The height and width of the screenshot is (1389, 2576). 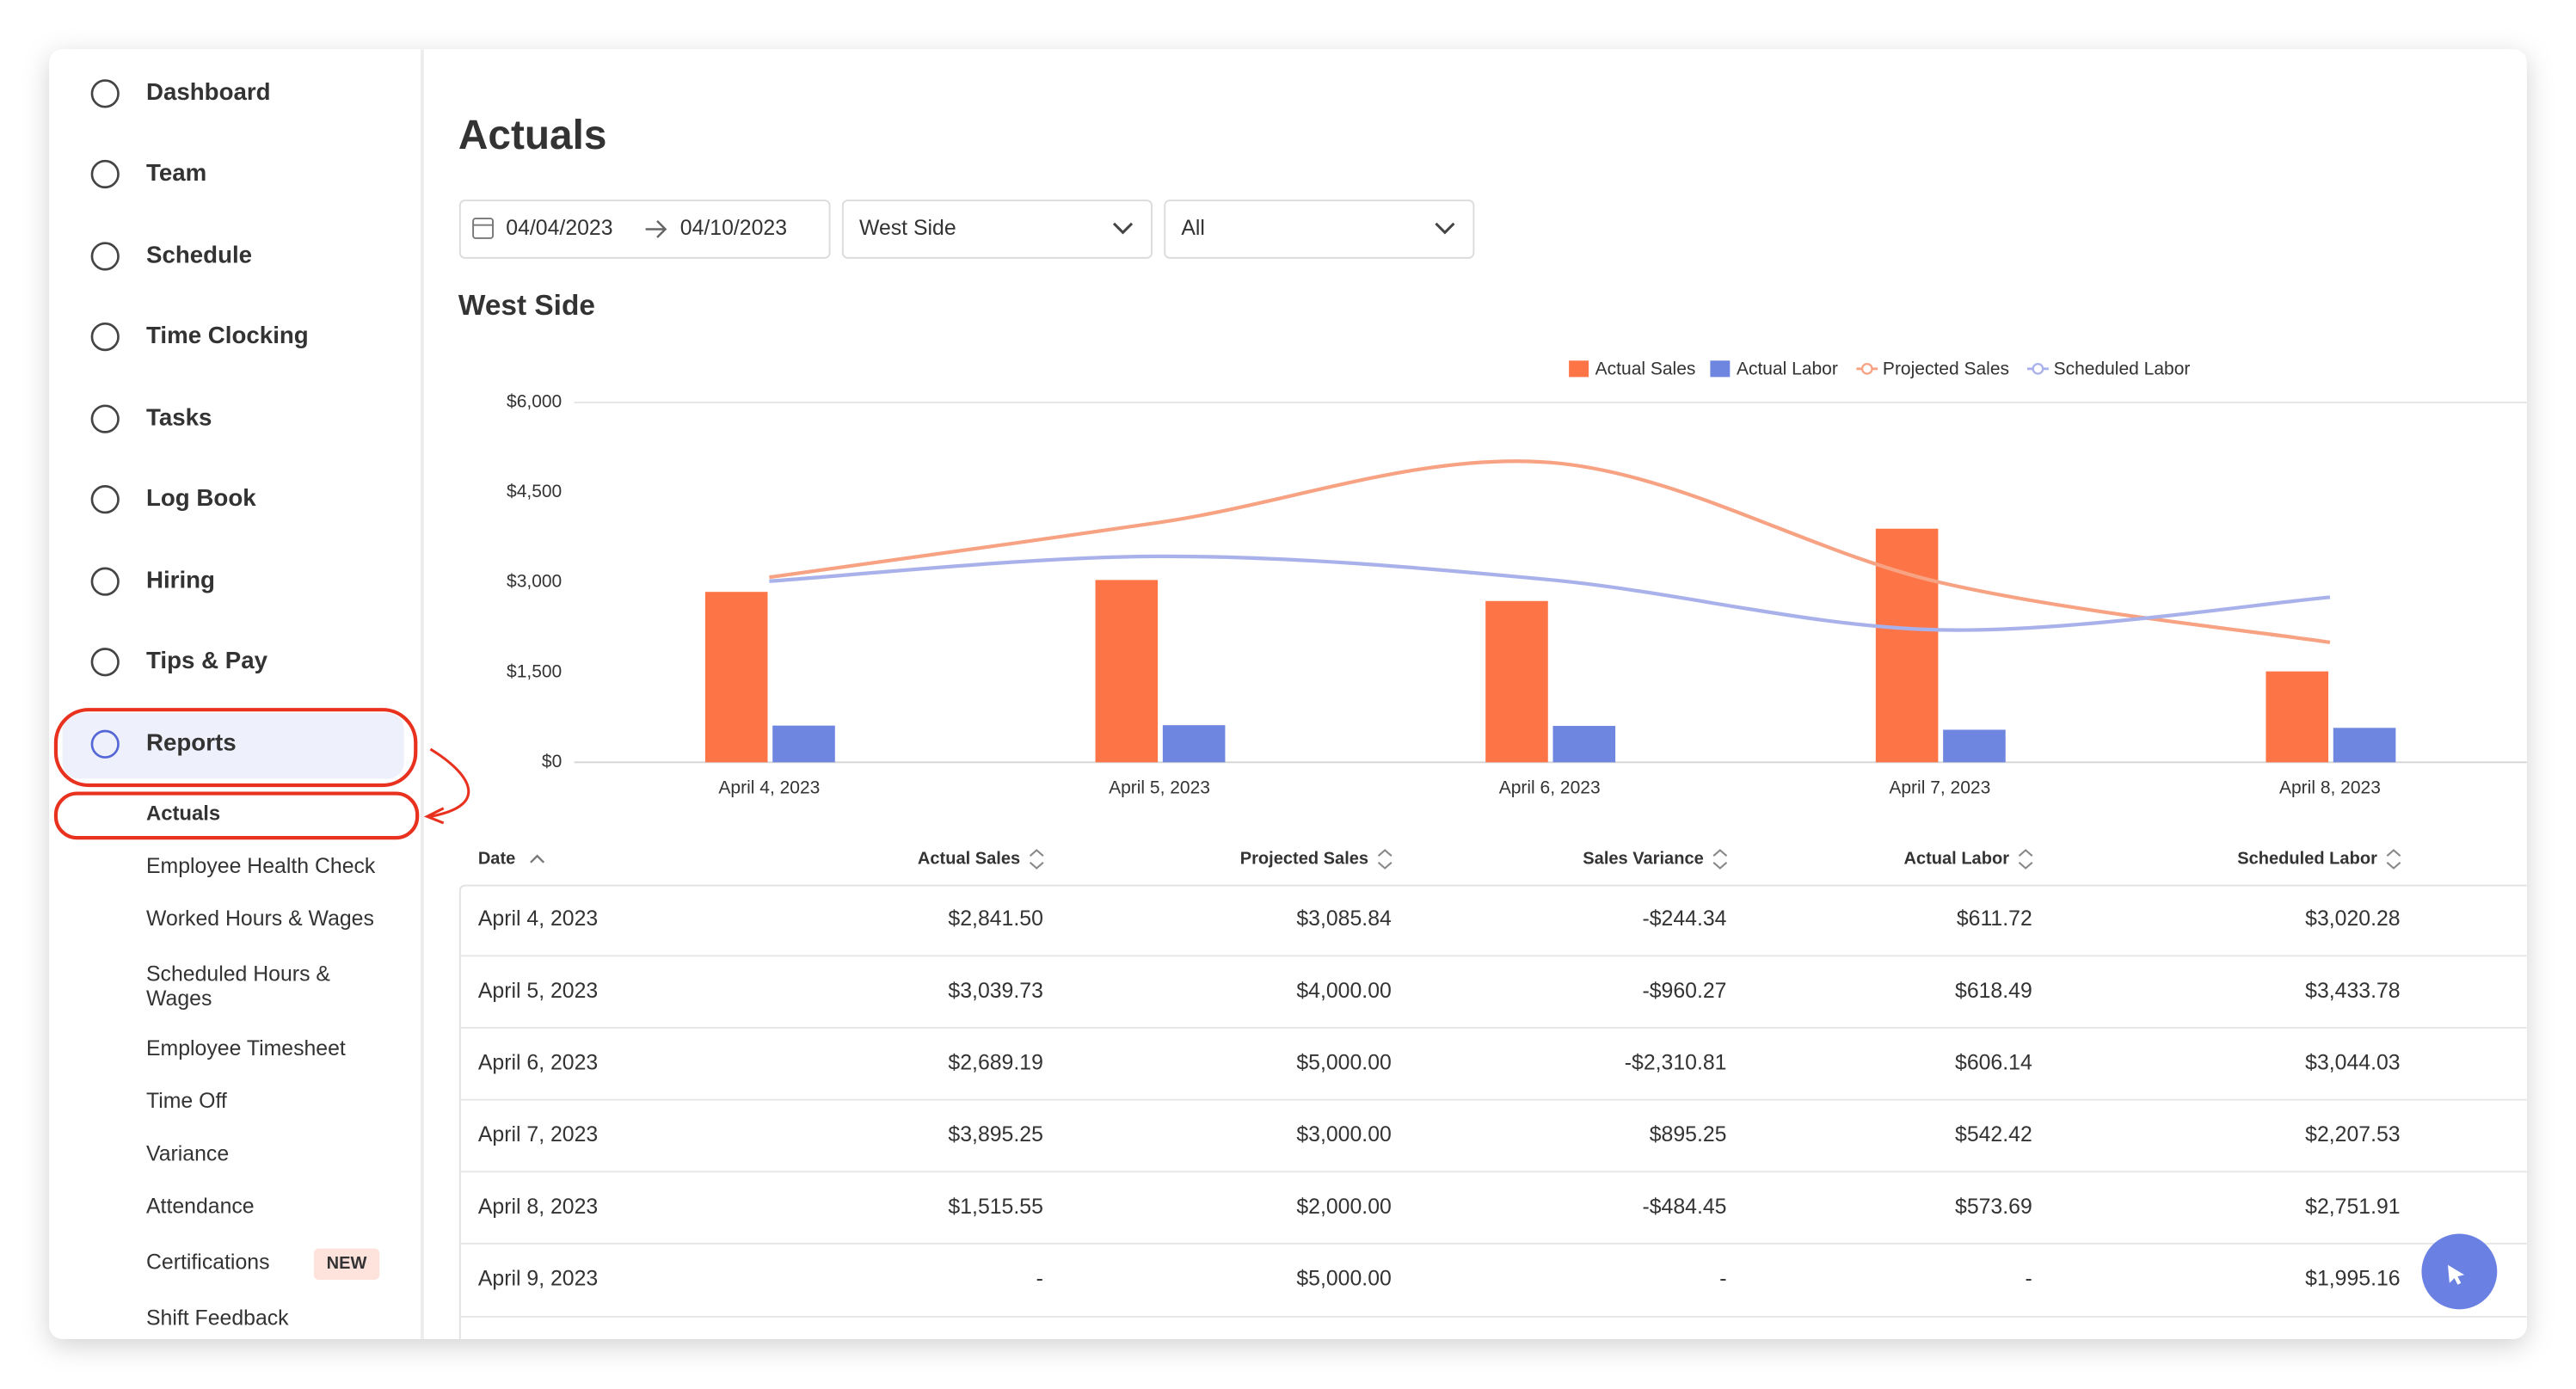 I want to click on table-cell: $1,515.55, so click(x=995, y=1207).